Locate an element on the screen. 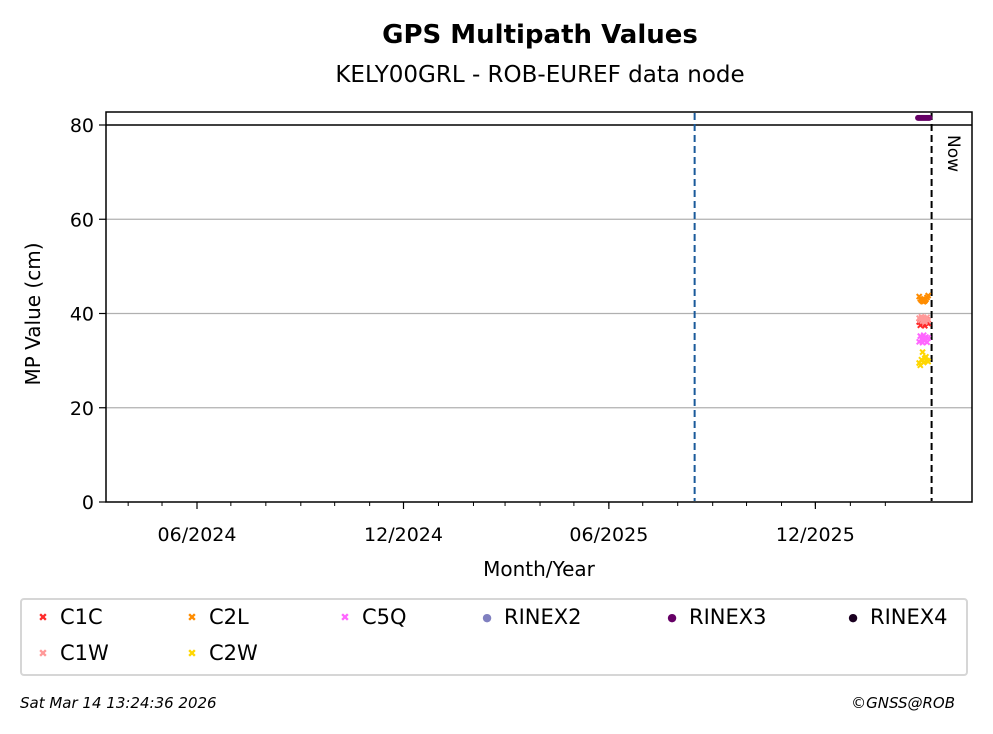  legend-label: C2W is located at coordinates (233, 653).